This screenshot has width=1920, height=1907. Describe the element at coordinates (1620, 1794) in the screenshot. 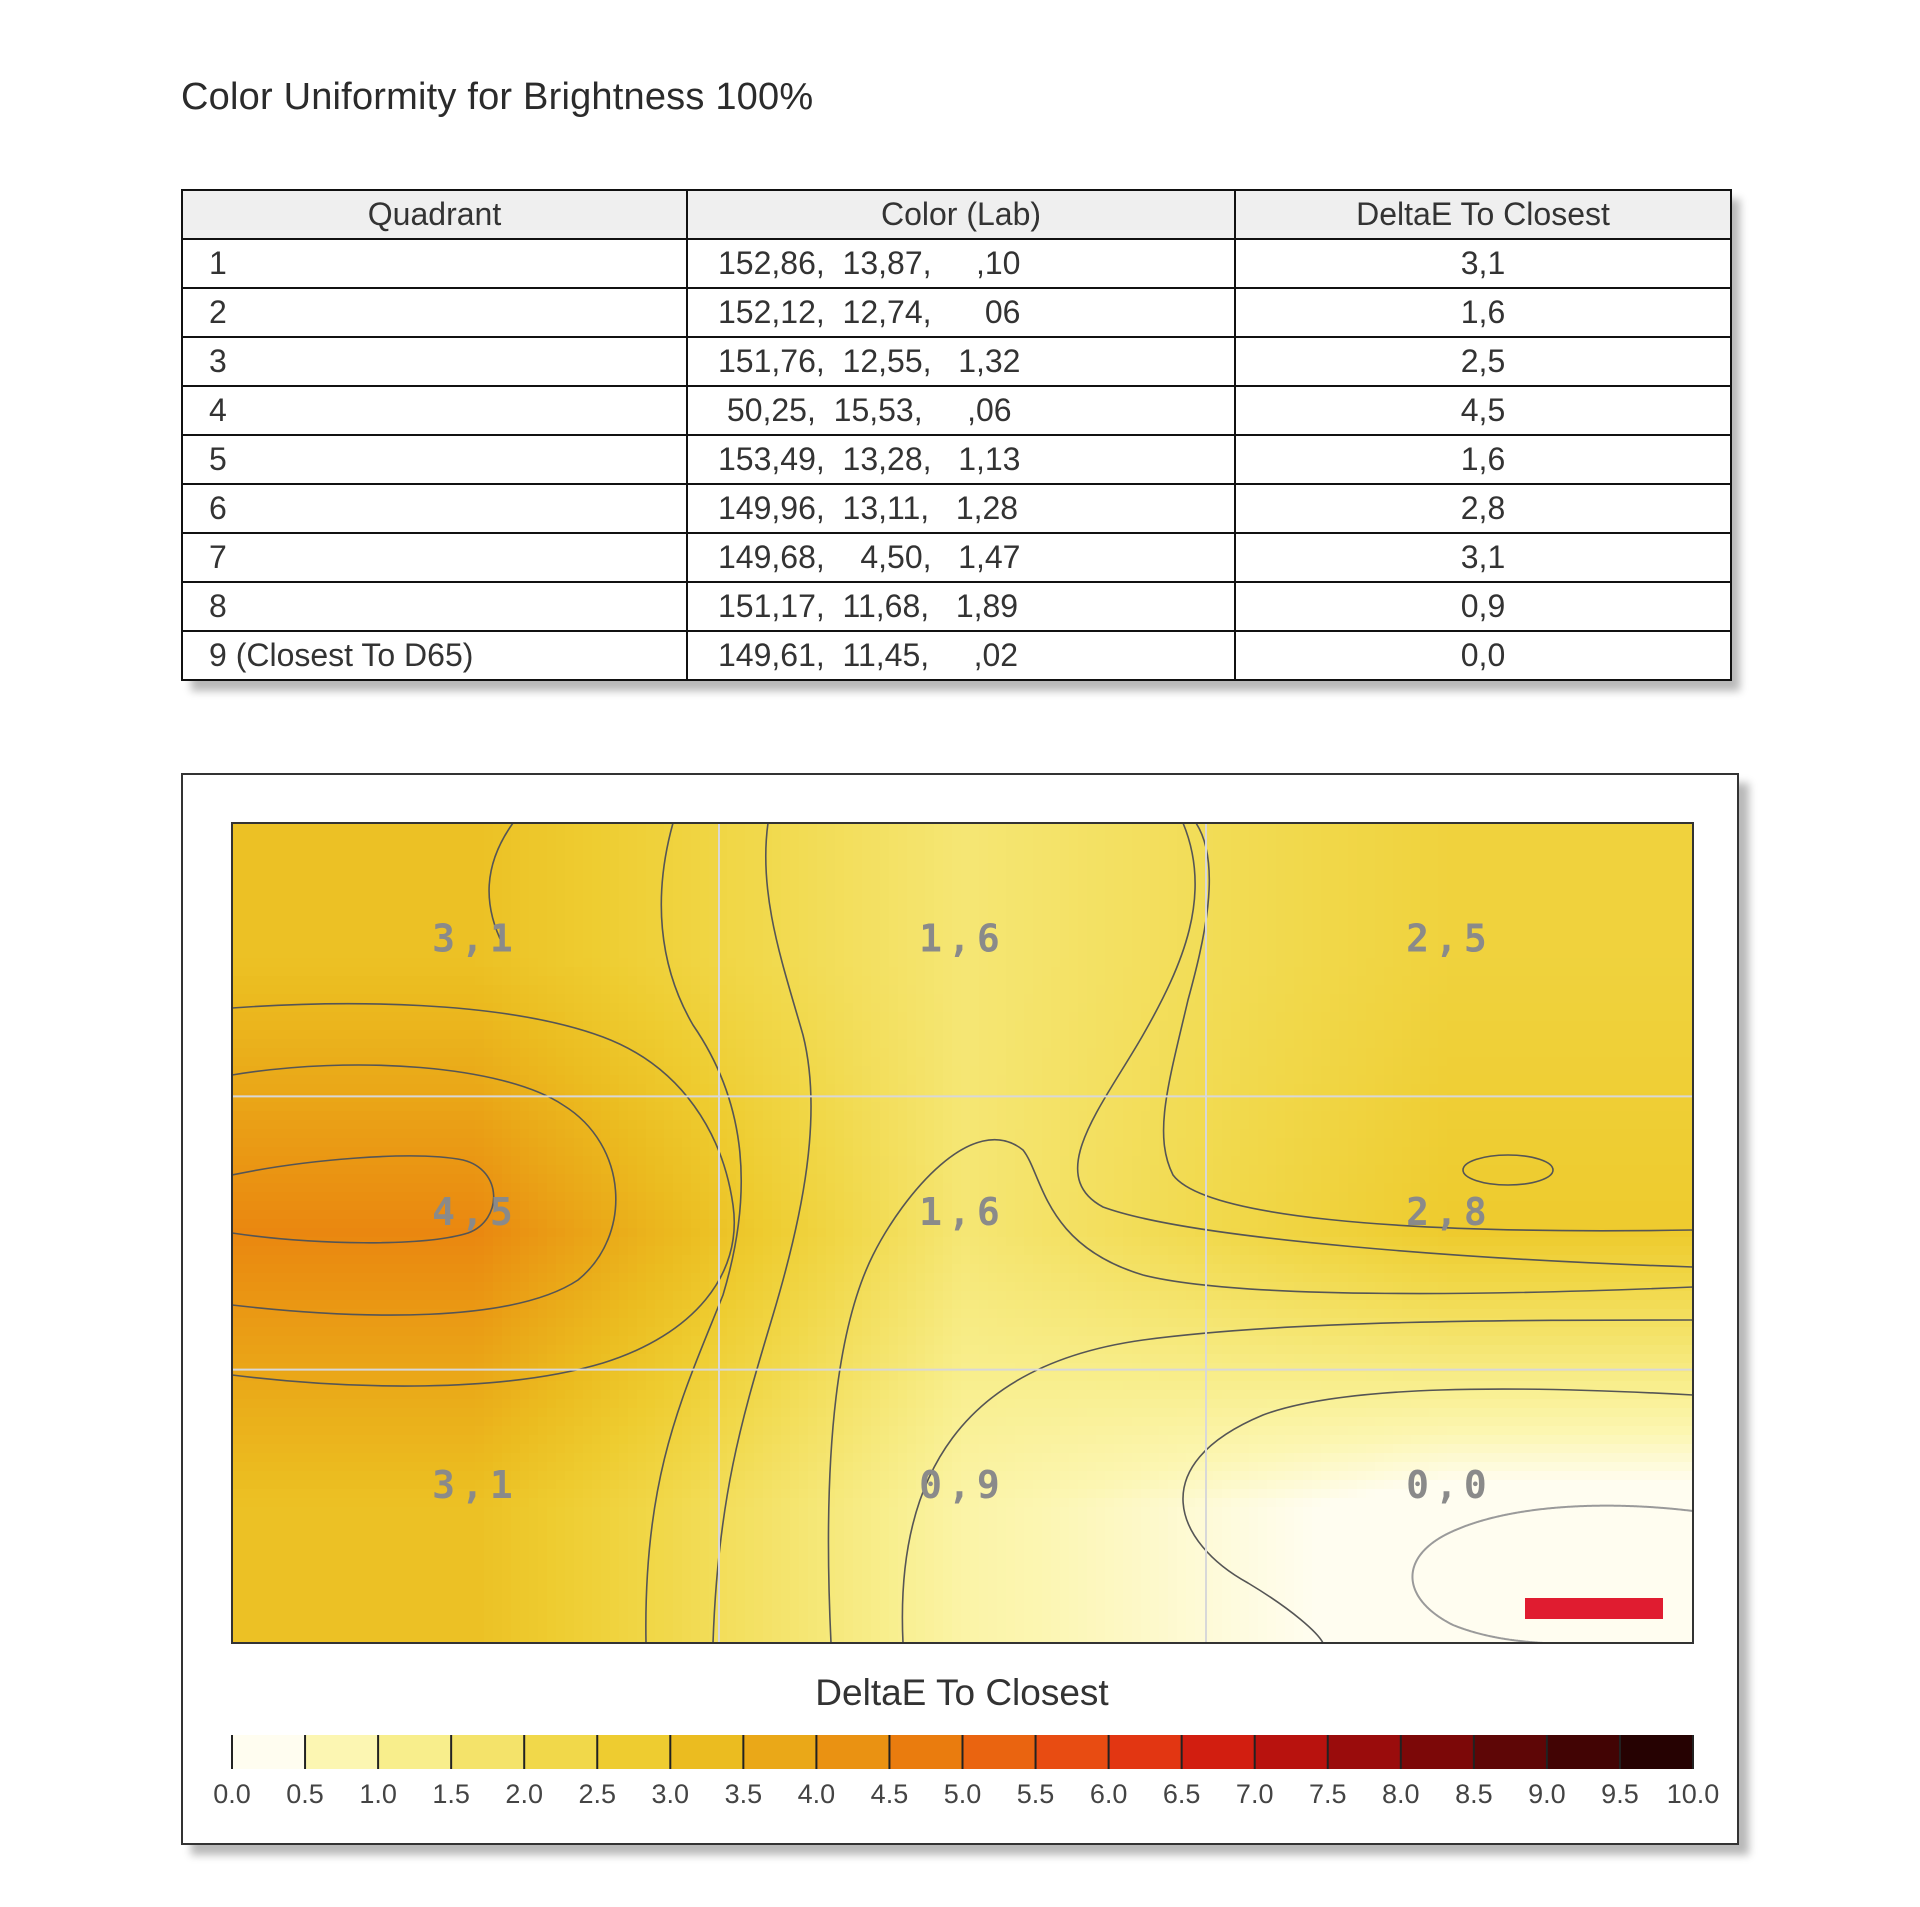

I see `scale-tick-label: 9.5` at that location.